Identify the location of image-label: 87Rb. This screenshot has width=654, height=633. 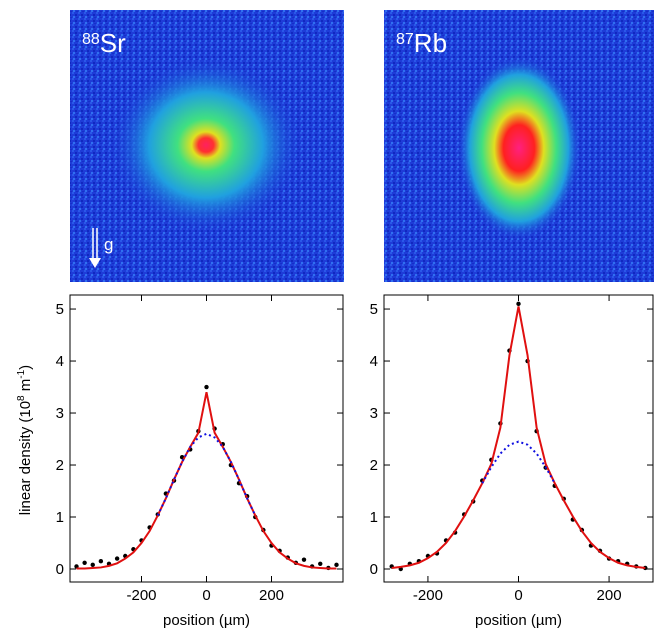
(421, 43).